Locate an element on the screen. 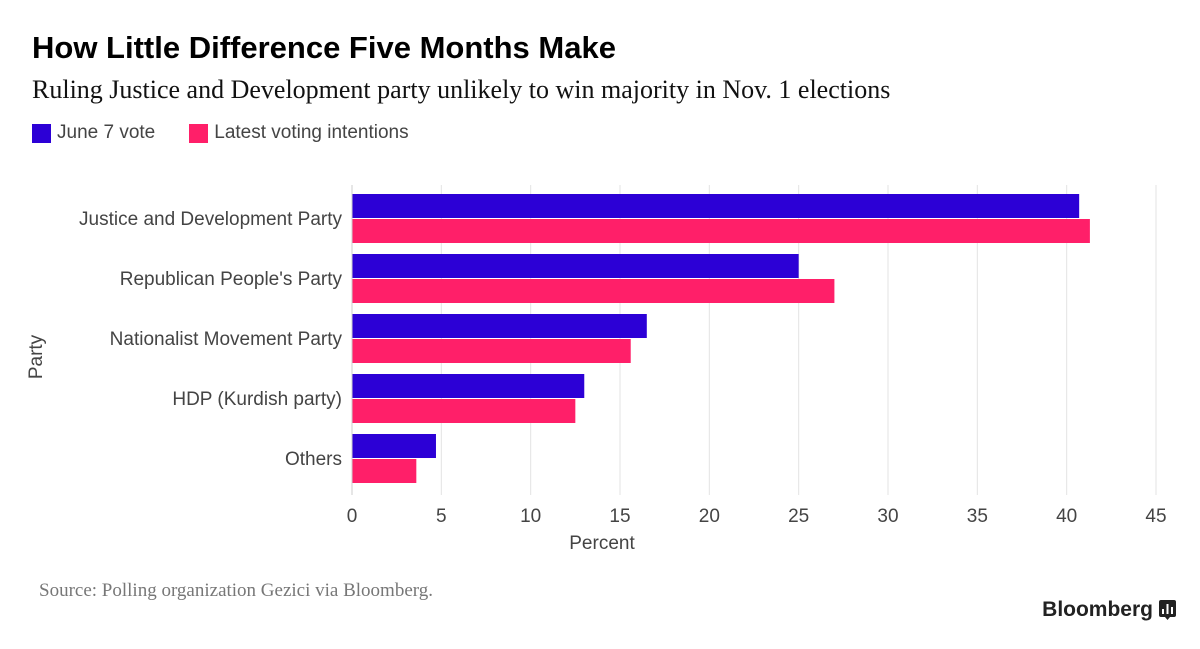 This screenshot has width=1200, height=649. category-label-4: Others is located at coordinates (313, 459).